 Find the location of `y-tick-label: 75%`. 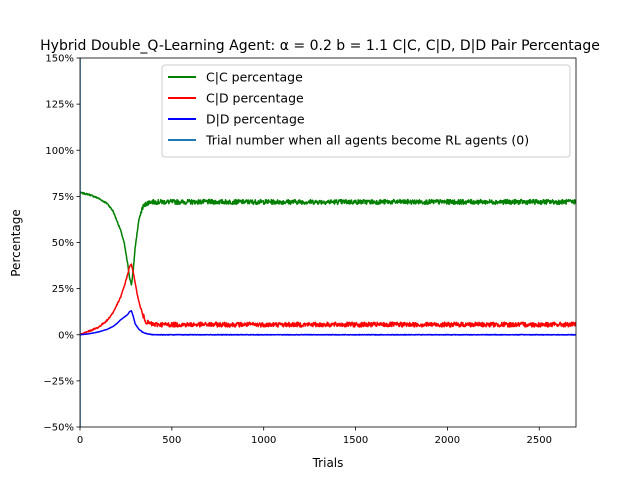

y-tick-label: 75% is located at coordinates (63, 197).